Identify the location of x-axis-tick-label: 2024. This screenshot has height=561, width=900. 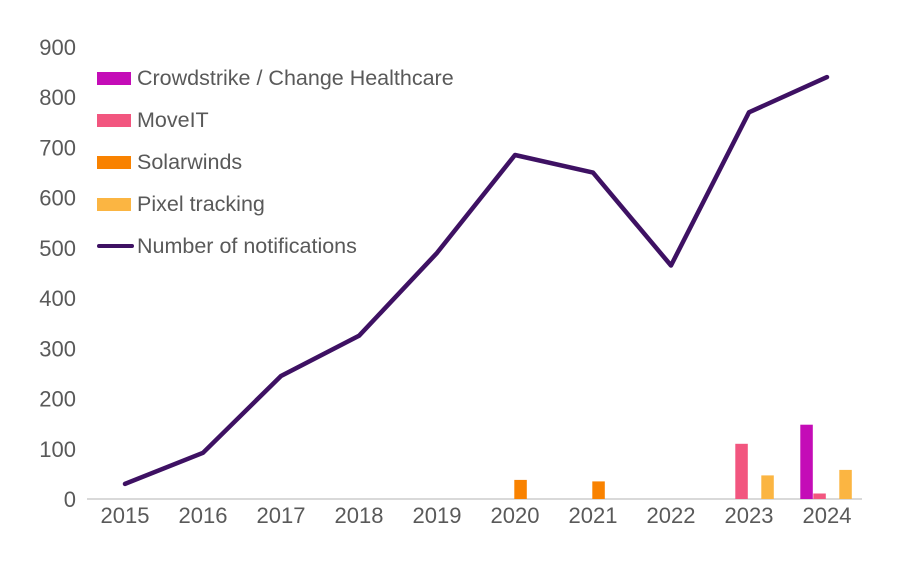
(827, 515).